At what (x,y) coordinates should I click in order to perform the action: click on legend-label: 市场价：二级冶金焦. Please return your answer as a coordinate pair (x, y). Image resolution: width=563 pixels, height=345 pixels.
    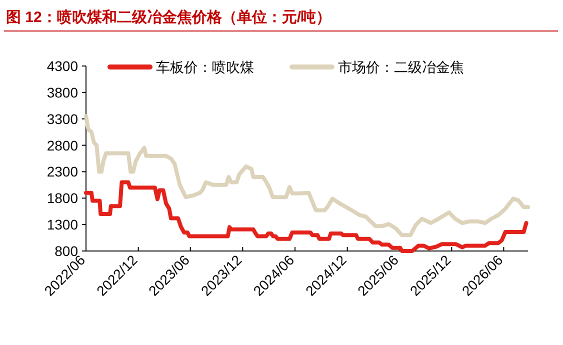
    Looking at the image, I should click on (401, 67).